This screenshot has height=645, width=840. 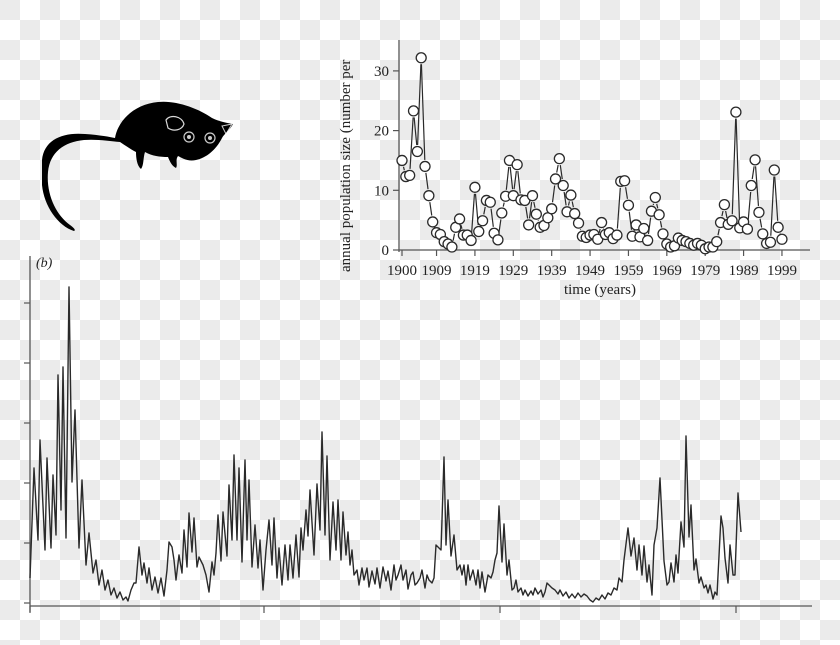 I want to click on x-tick-label: 1969, so click(x=667, y=271).